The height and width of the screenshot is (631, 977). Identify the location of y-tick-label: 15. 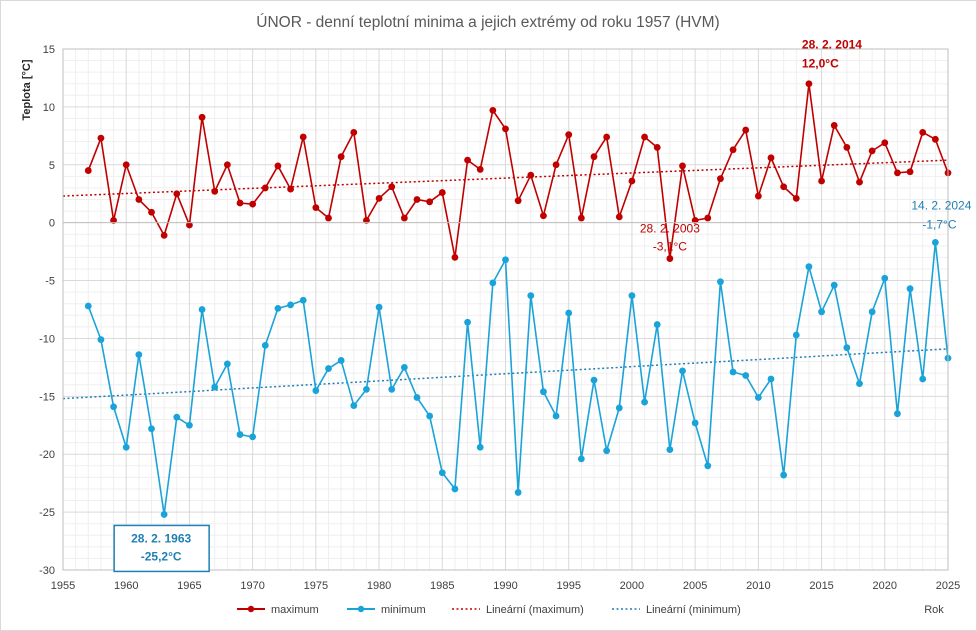
(49, 50).